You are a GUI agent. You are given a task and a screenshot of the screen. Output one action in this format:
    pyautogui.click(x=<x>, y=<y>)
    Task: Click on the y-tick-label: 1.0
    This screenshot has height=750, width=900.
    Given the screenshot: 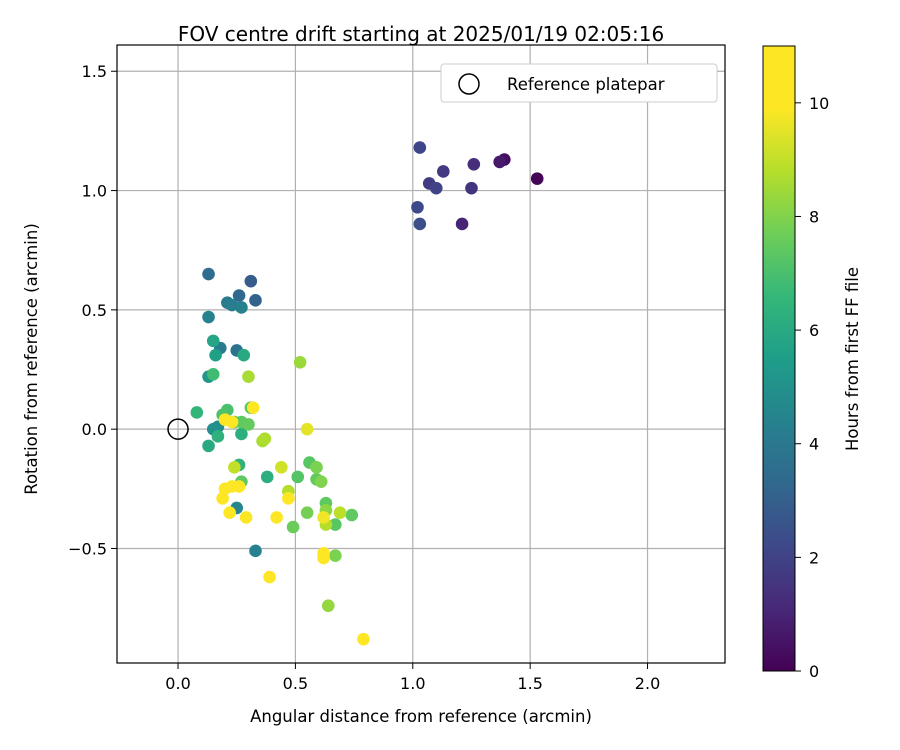 What is the action you would take?
    pyautogui.click(x=94, y=191)
    